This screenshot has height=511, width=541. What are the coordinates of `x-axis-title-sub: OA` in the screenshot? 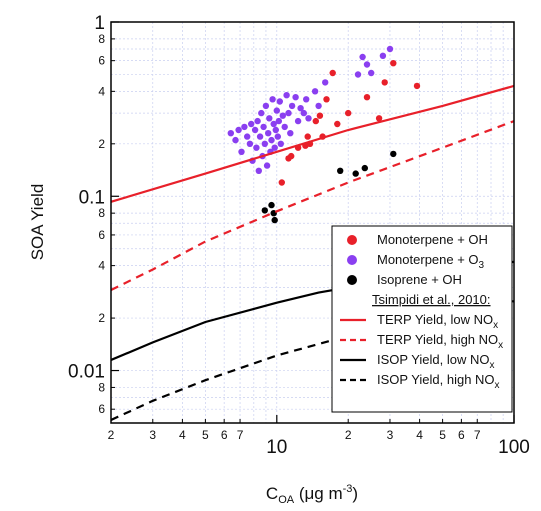 It's located at (286, 500).